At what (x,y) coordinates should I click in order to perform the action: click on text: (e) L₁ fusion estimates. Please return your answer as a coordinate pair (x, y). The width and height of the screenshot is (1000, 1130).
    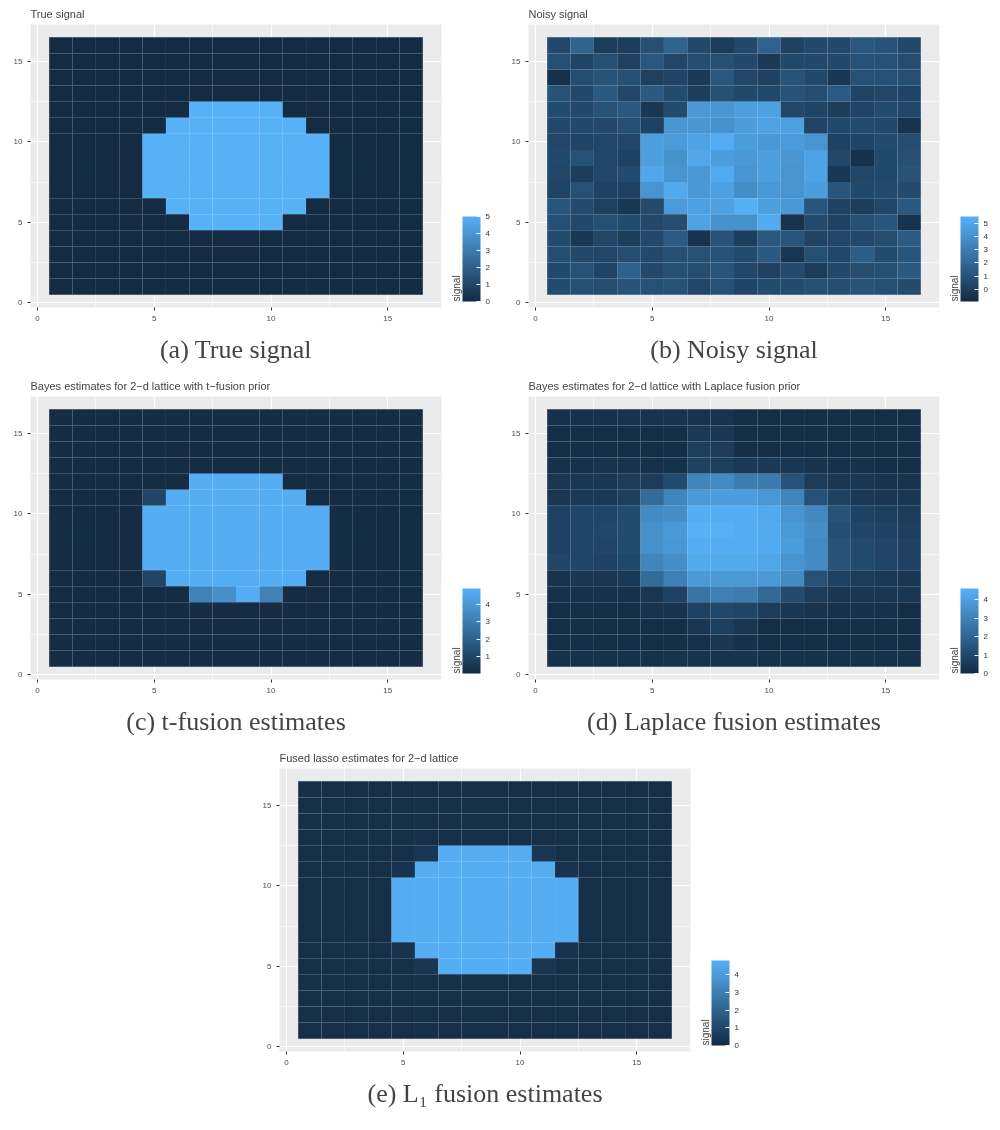
    Looking at the image, I should click on (485, 1093).